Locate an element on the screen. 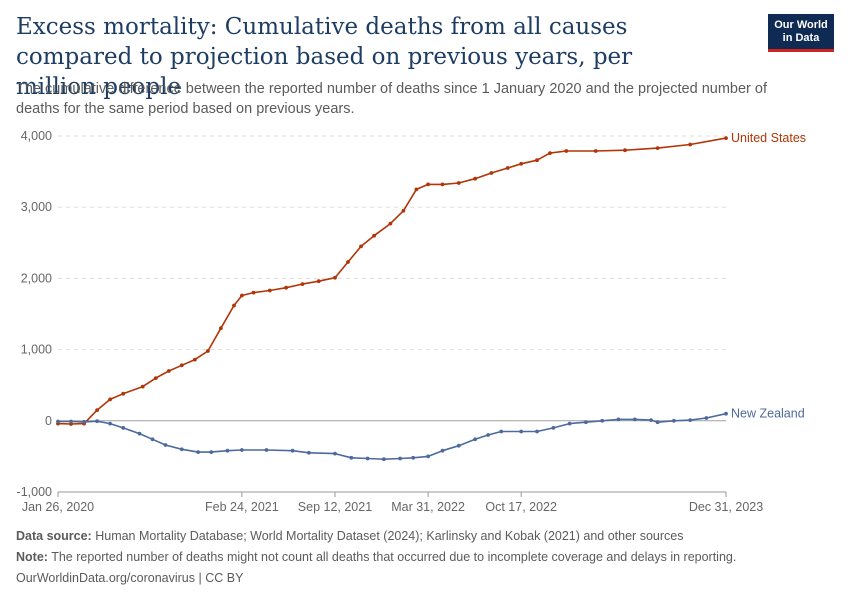 Image resolution: width=850 pixels, height=600 pixels. owid-logo: Our World in Data is located at coordinates (801, 33).